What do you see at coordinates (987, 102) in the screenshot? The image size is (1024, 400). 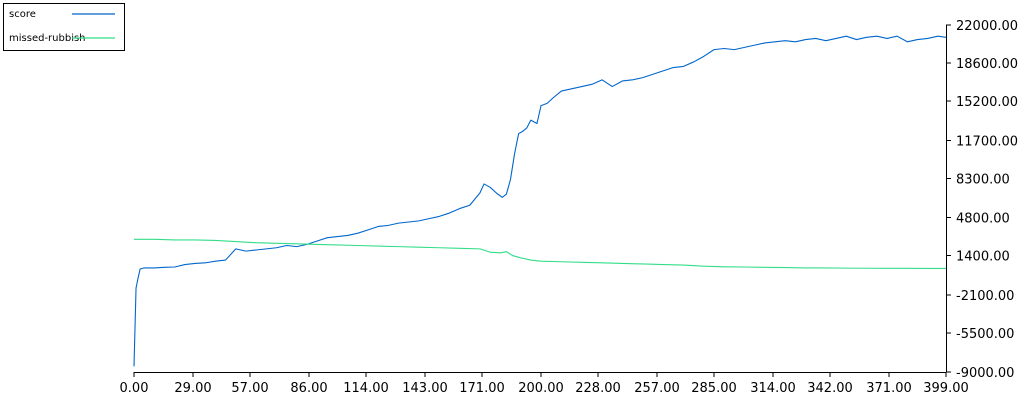 I see `y-tick-label: 15200.00` at bounding box center [987, 102].